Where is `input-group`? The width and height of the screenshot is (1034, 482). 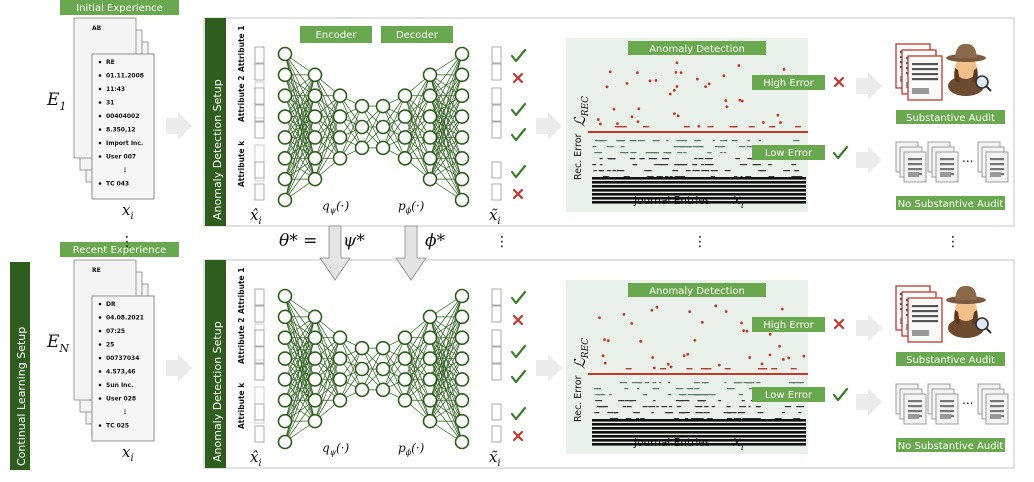 input-group is located at coordinates (259, 342).